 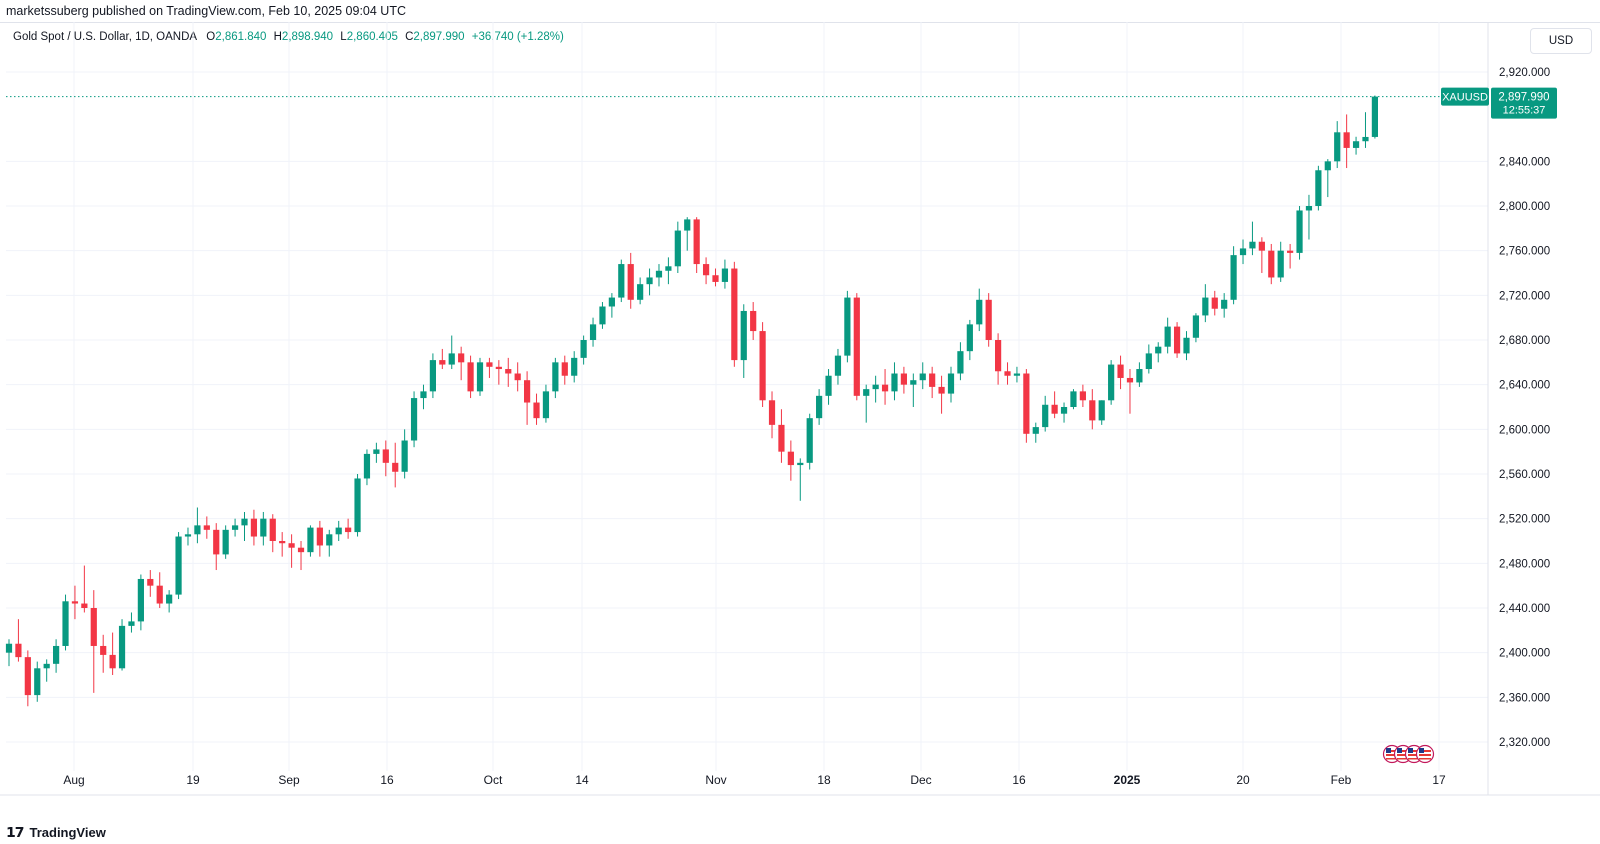 I want to click on time-tick-label: Dec, so click(x=920, y=780).